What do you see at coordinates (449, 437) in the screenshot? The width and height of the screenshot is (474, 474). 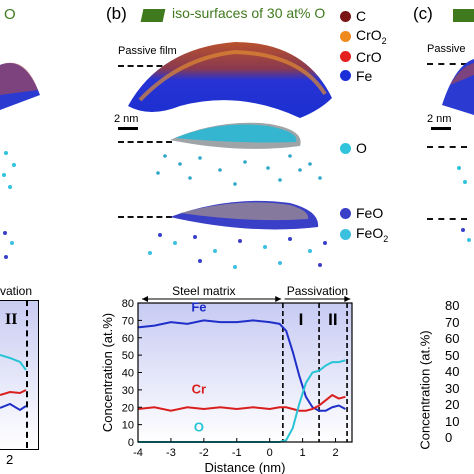 I see `y-tick: 0` at bounding box center [449, 437].